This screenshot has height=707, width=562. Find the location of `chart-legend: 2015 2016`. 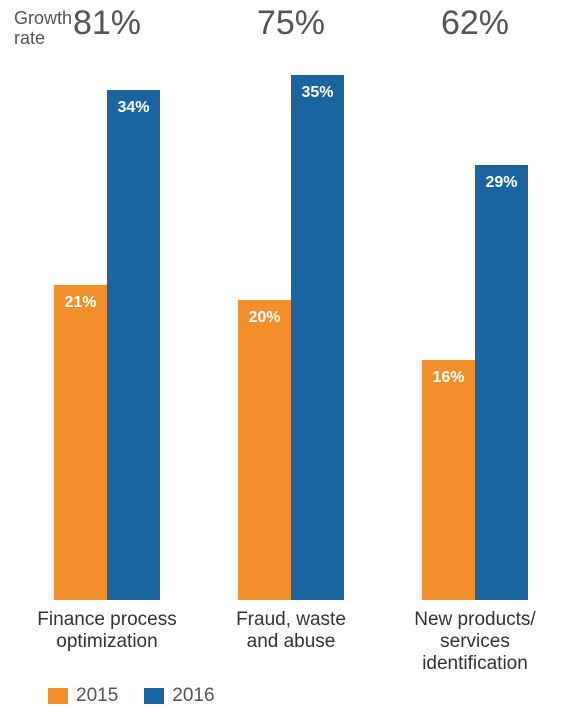

chart-legend: 2015 2016 is located at coordinates (131, 696).